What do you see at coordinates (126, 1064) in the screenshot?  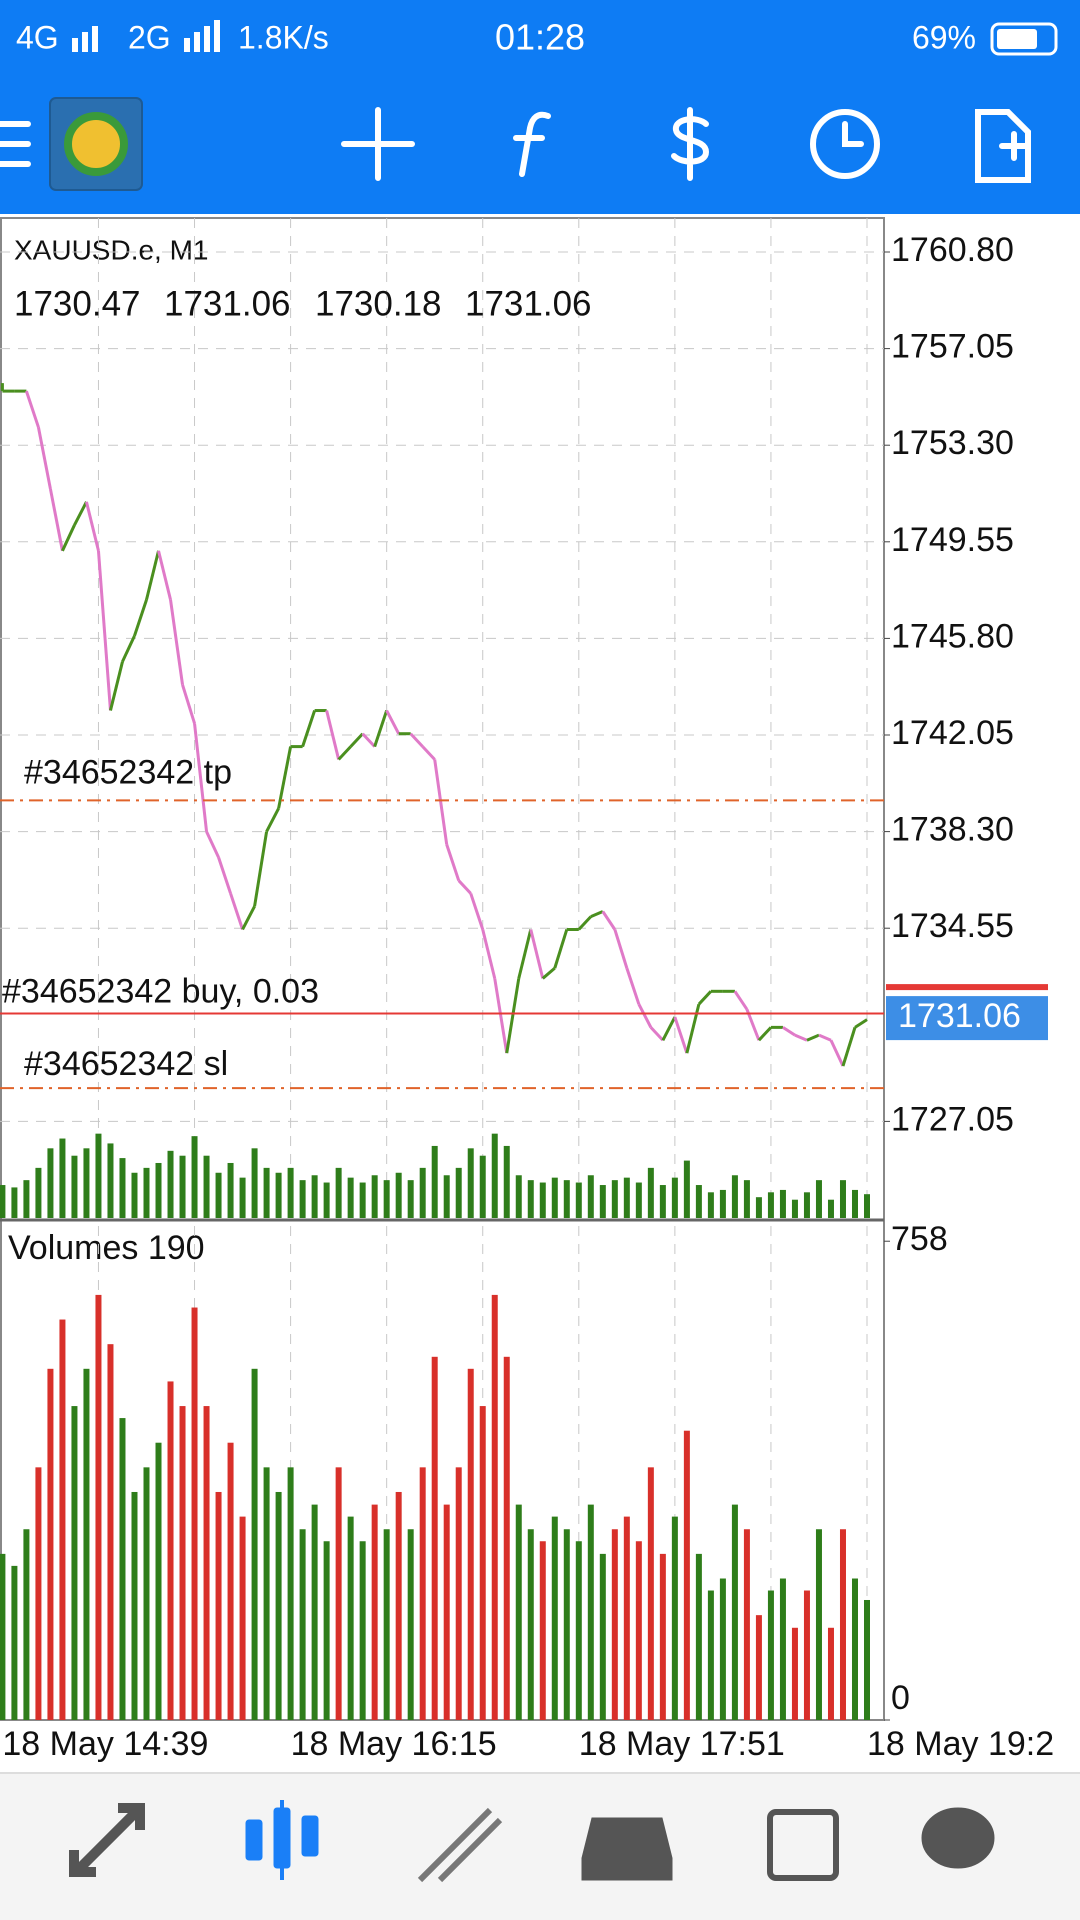 I see `order-label: #34652342 sl` at bounding box center [126, 1064].